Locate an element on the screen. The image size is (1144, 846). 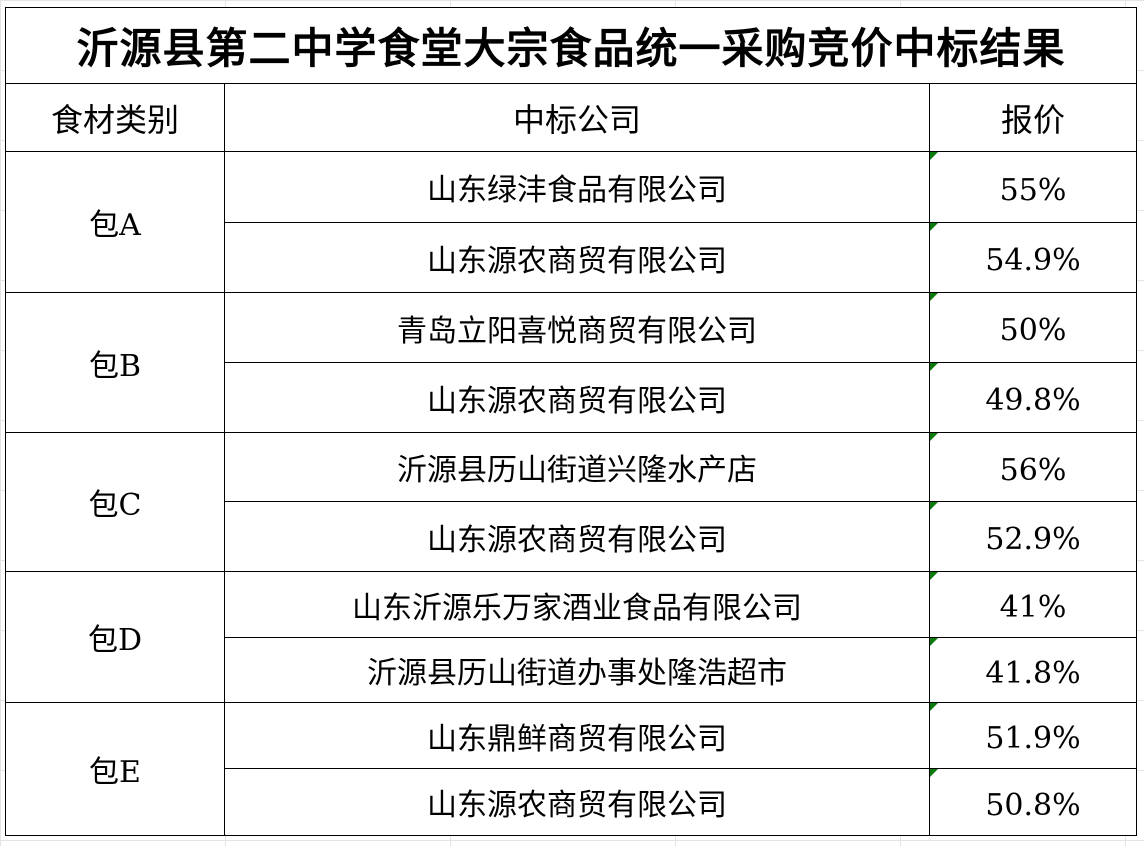
category-cell: 包B is located at coordinates (115, 362).